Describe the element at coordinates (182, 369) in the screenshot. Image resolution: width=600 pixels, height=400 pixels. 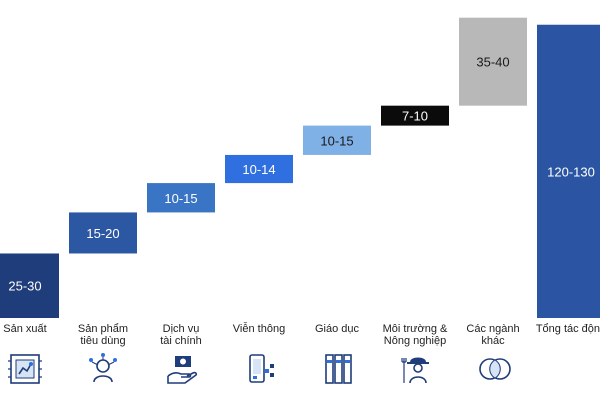
I see `hand-money-icon` at that location.